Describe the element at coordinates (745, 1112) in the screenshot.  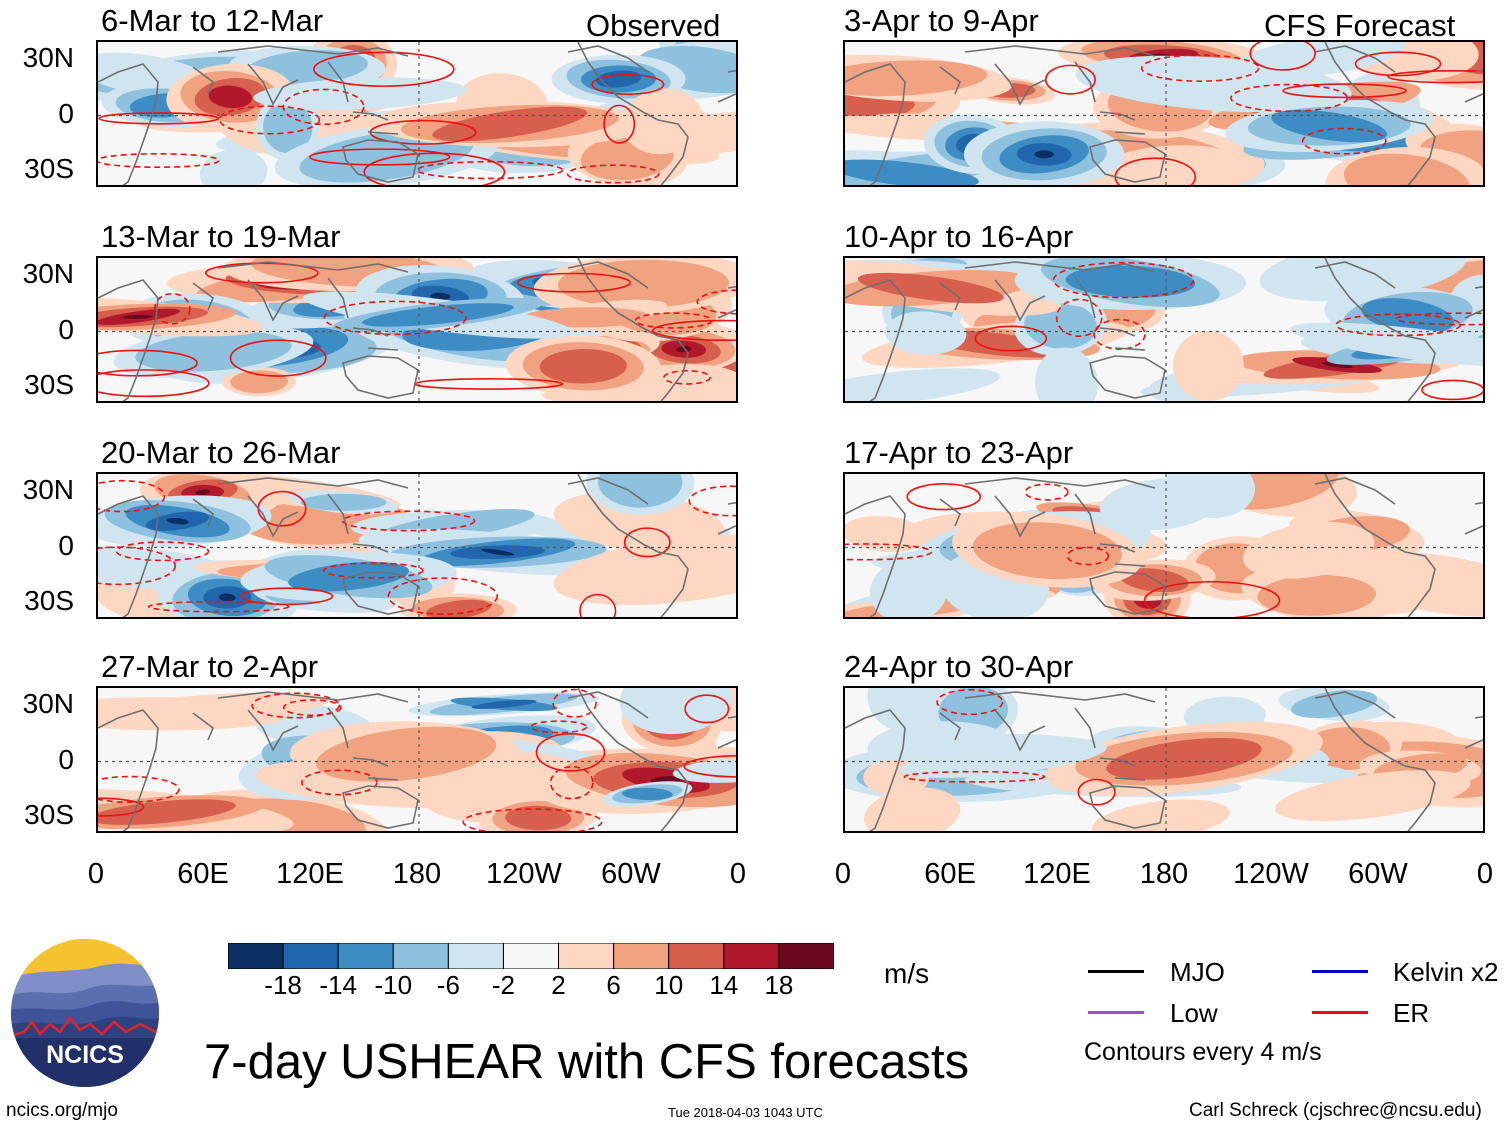
I see `timestamp: Tue 2018-04-03 1043 UTC` at that location.